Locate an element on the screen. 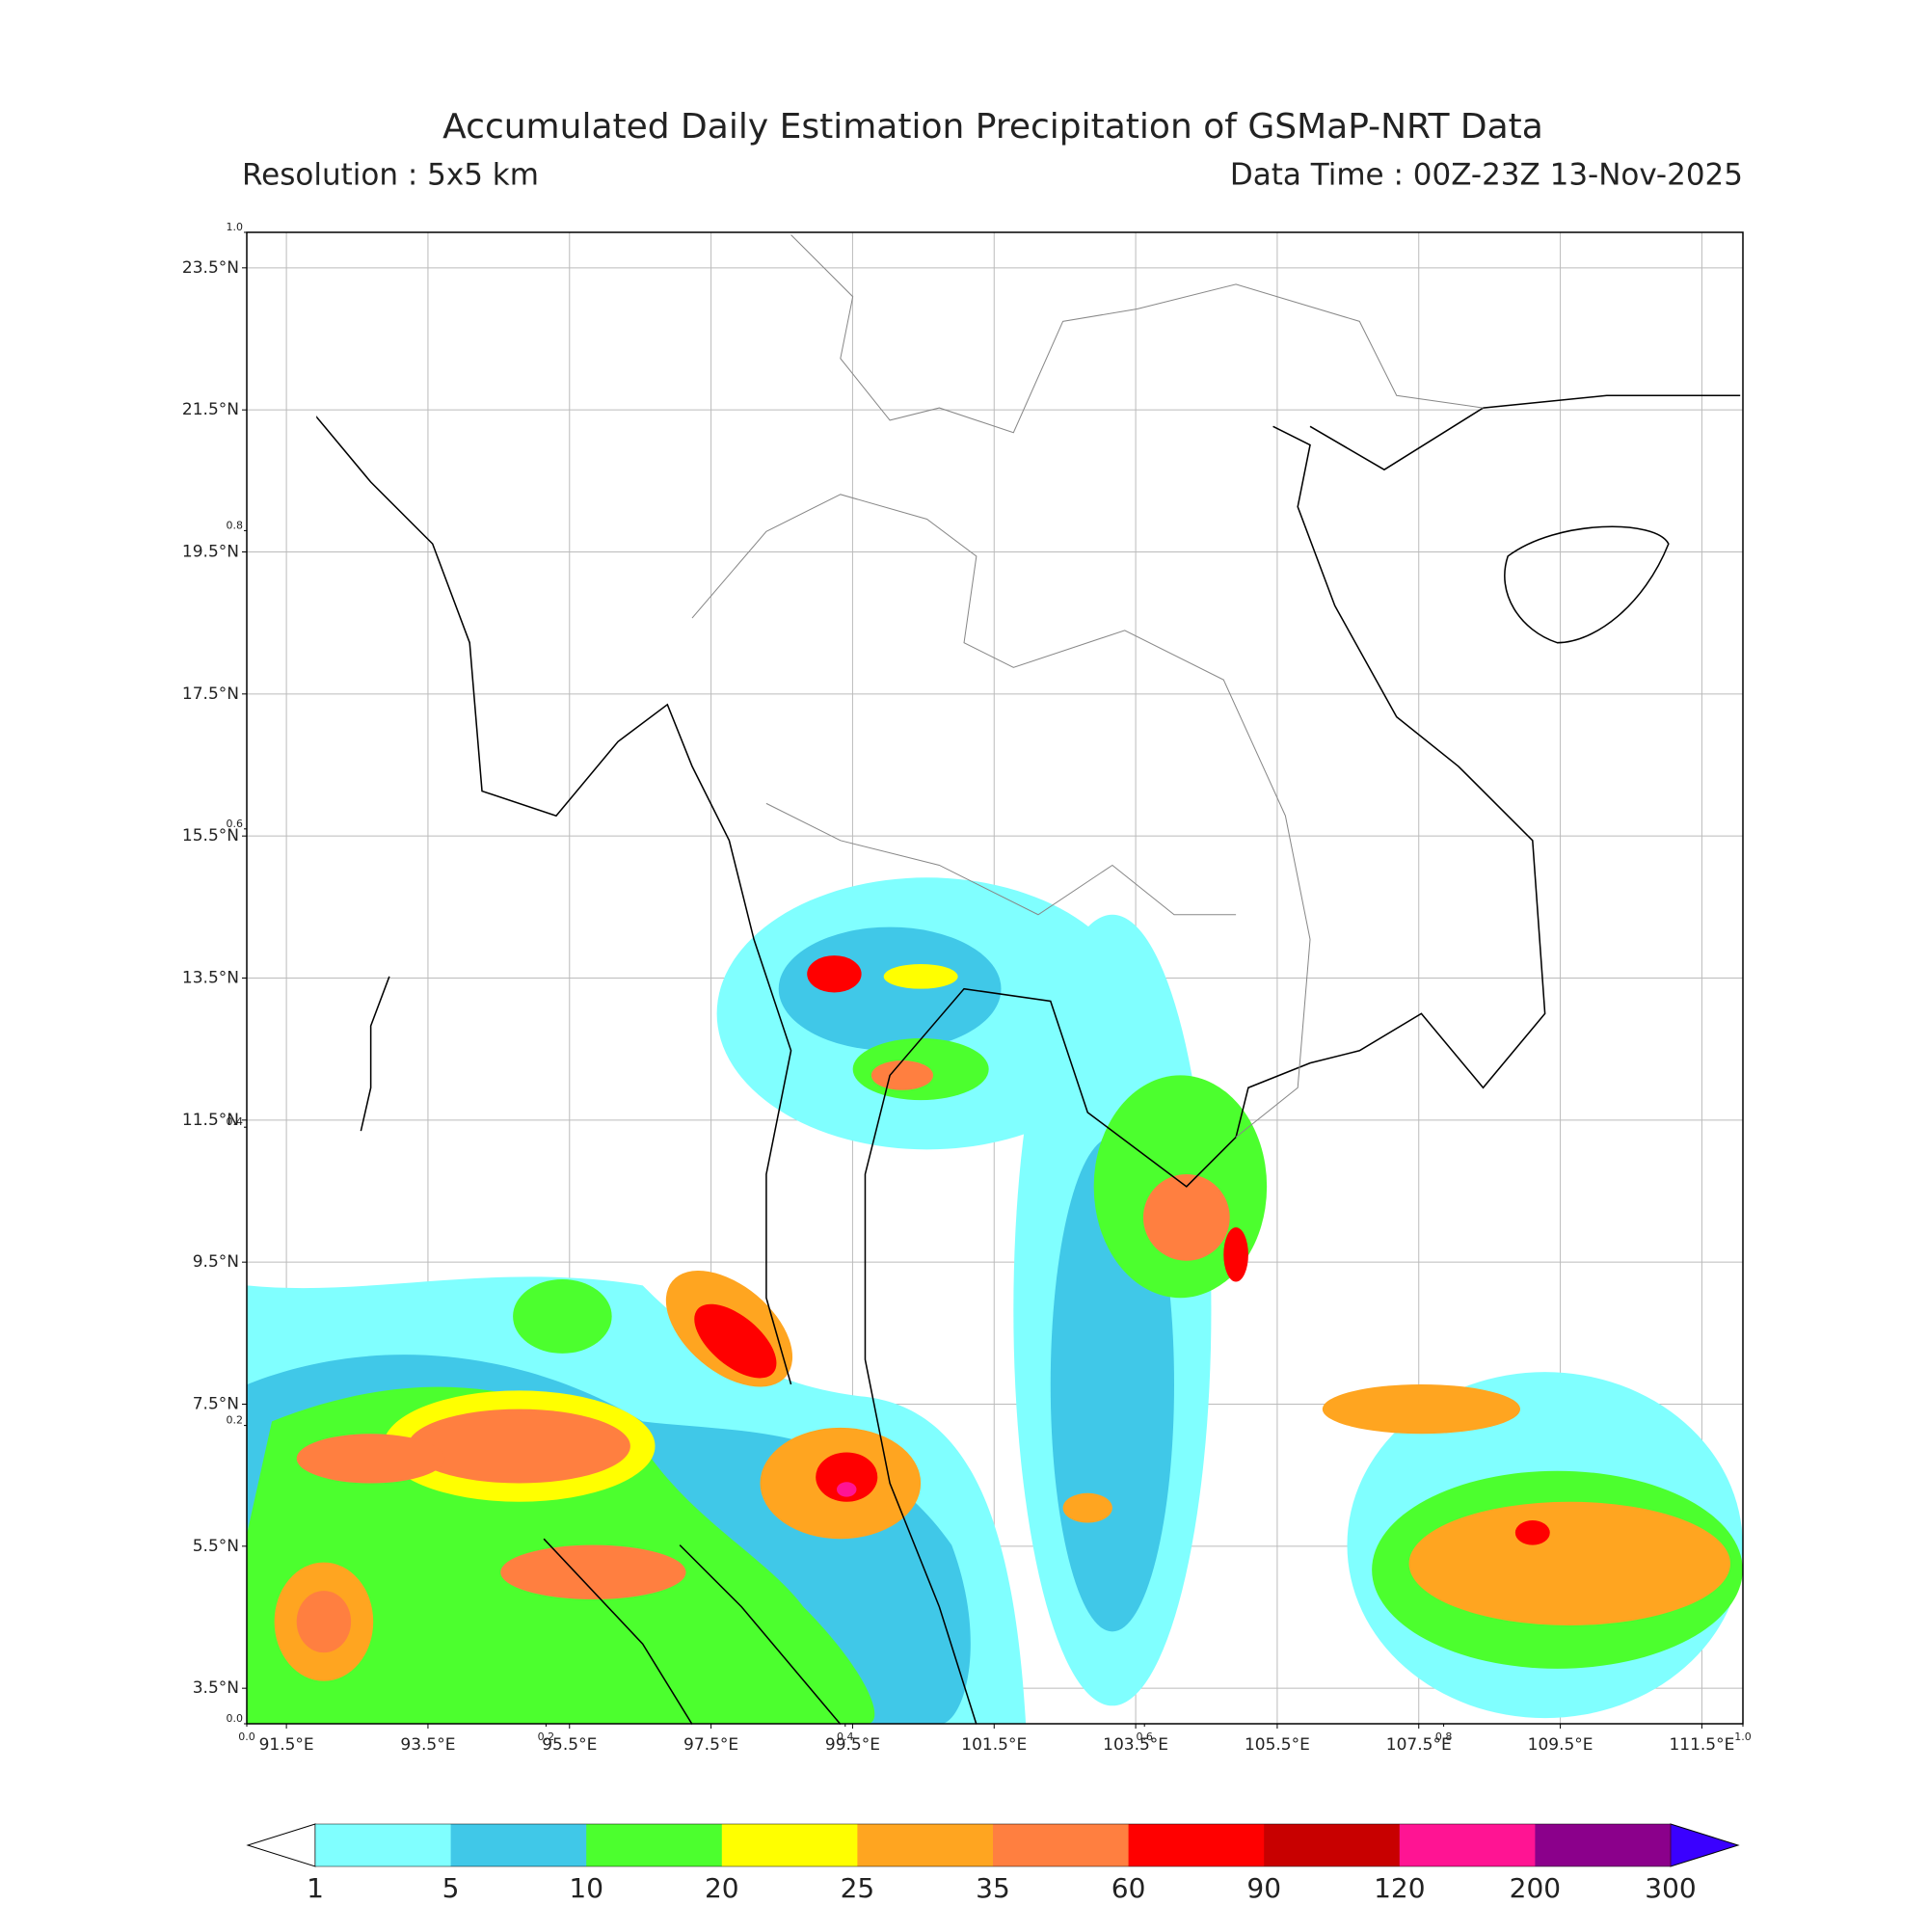  resolution: Resolution : 5x5 km is located at coordinates (390, 176).